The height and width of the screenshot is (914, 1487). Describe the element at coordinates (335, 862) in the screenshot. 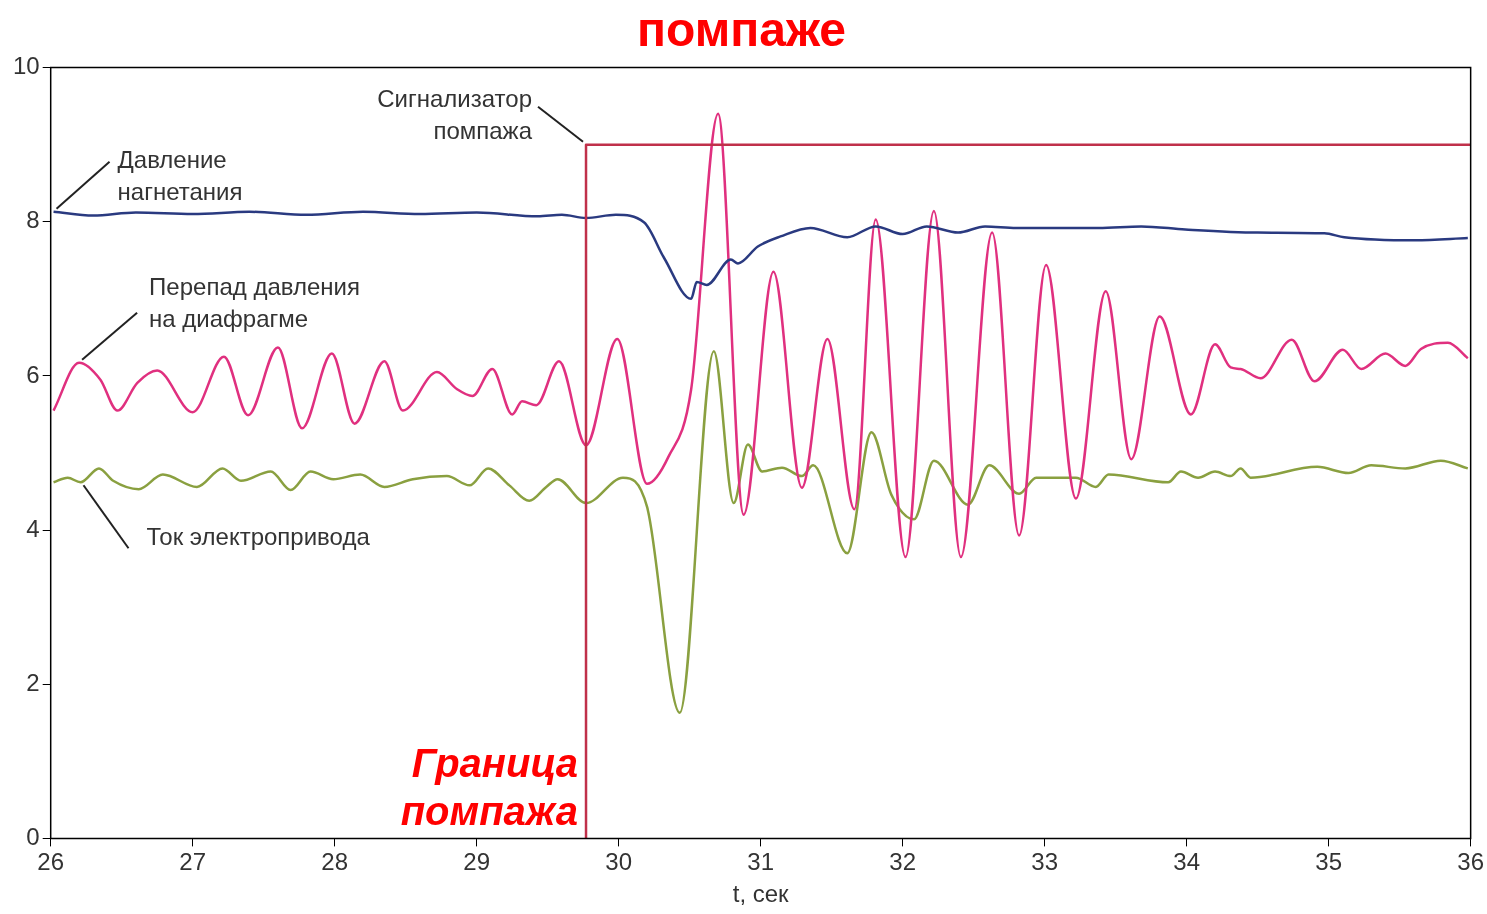

I see `x-tick-label: 28` at that location.